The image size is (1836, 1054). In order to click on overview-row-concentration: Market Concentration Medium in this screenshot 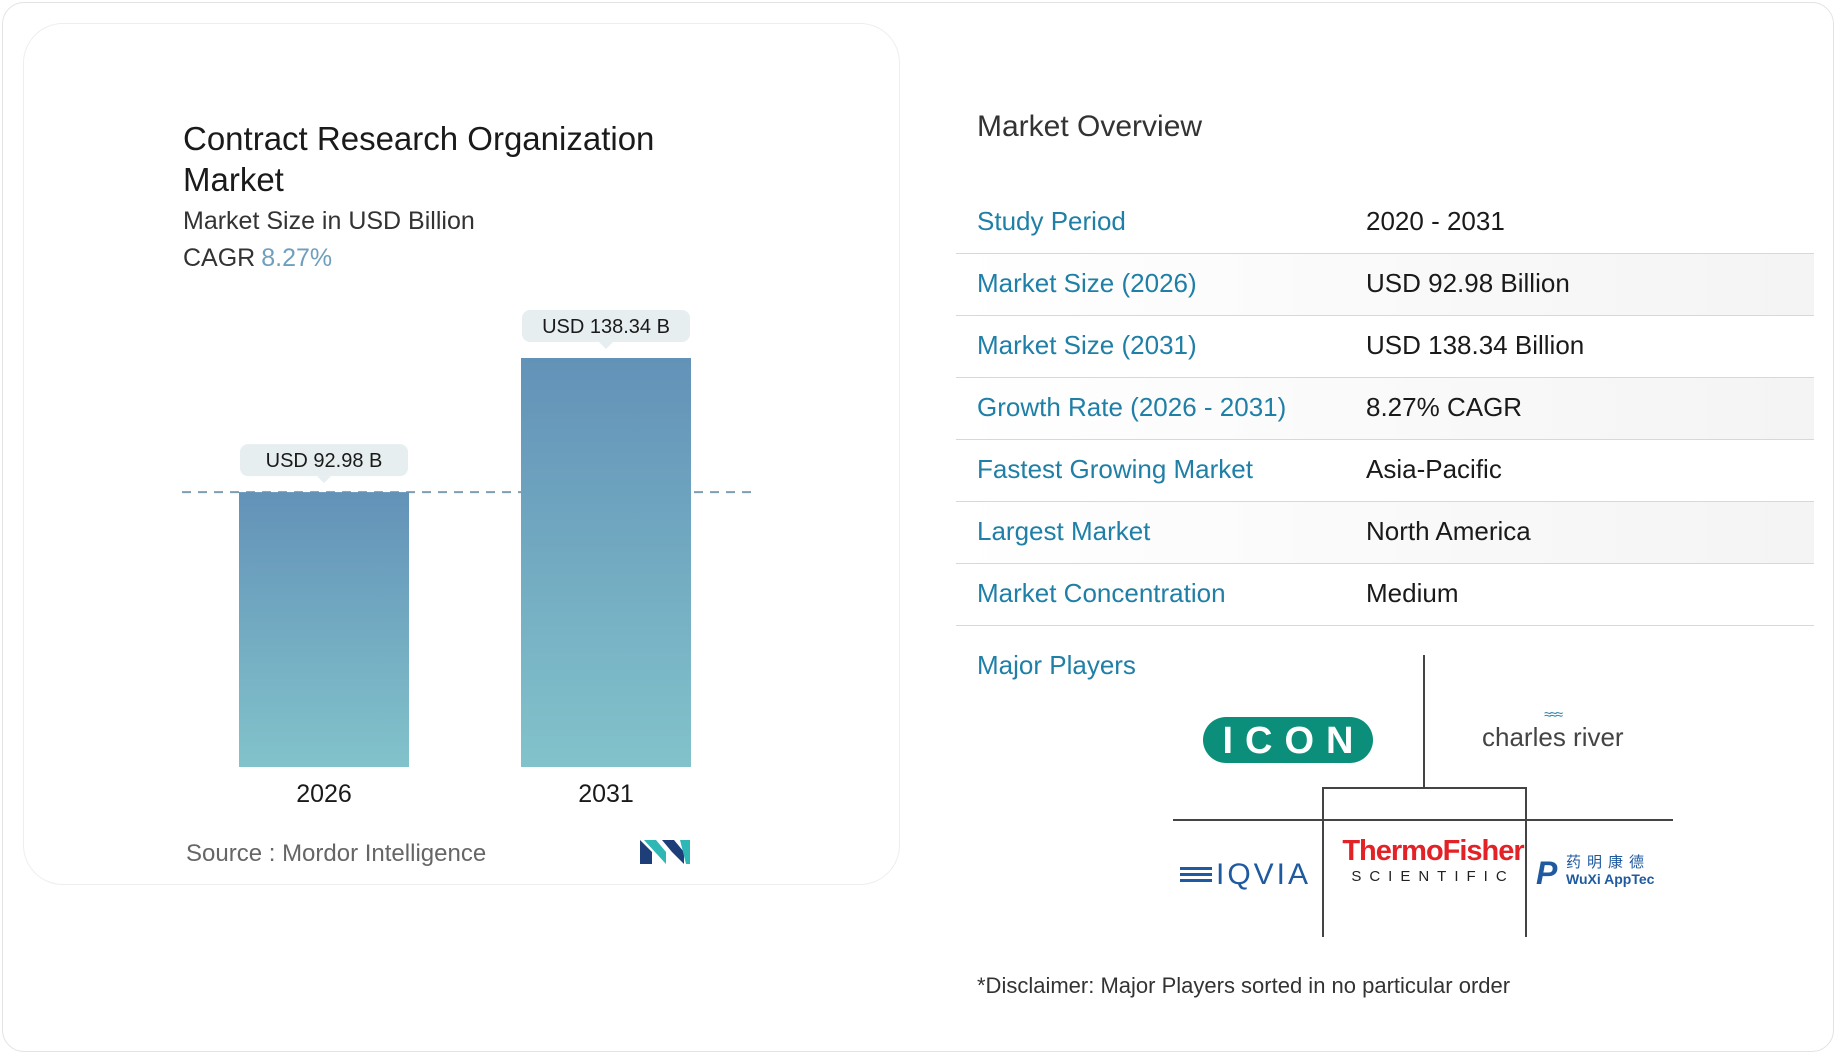, I will do `click(1385, 595)`.